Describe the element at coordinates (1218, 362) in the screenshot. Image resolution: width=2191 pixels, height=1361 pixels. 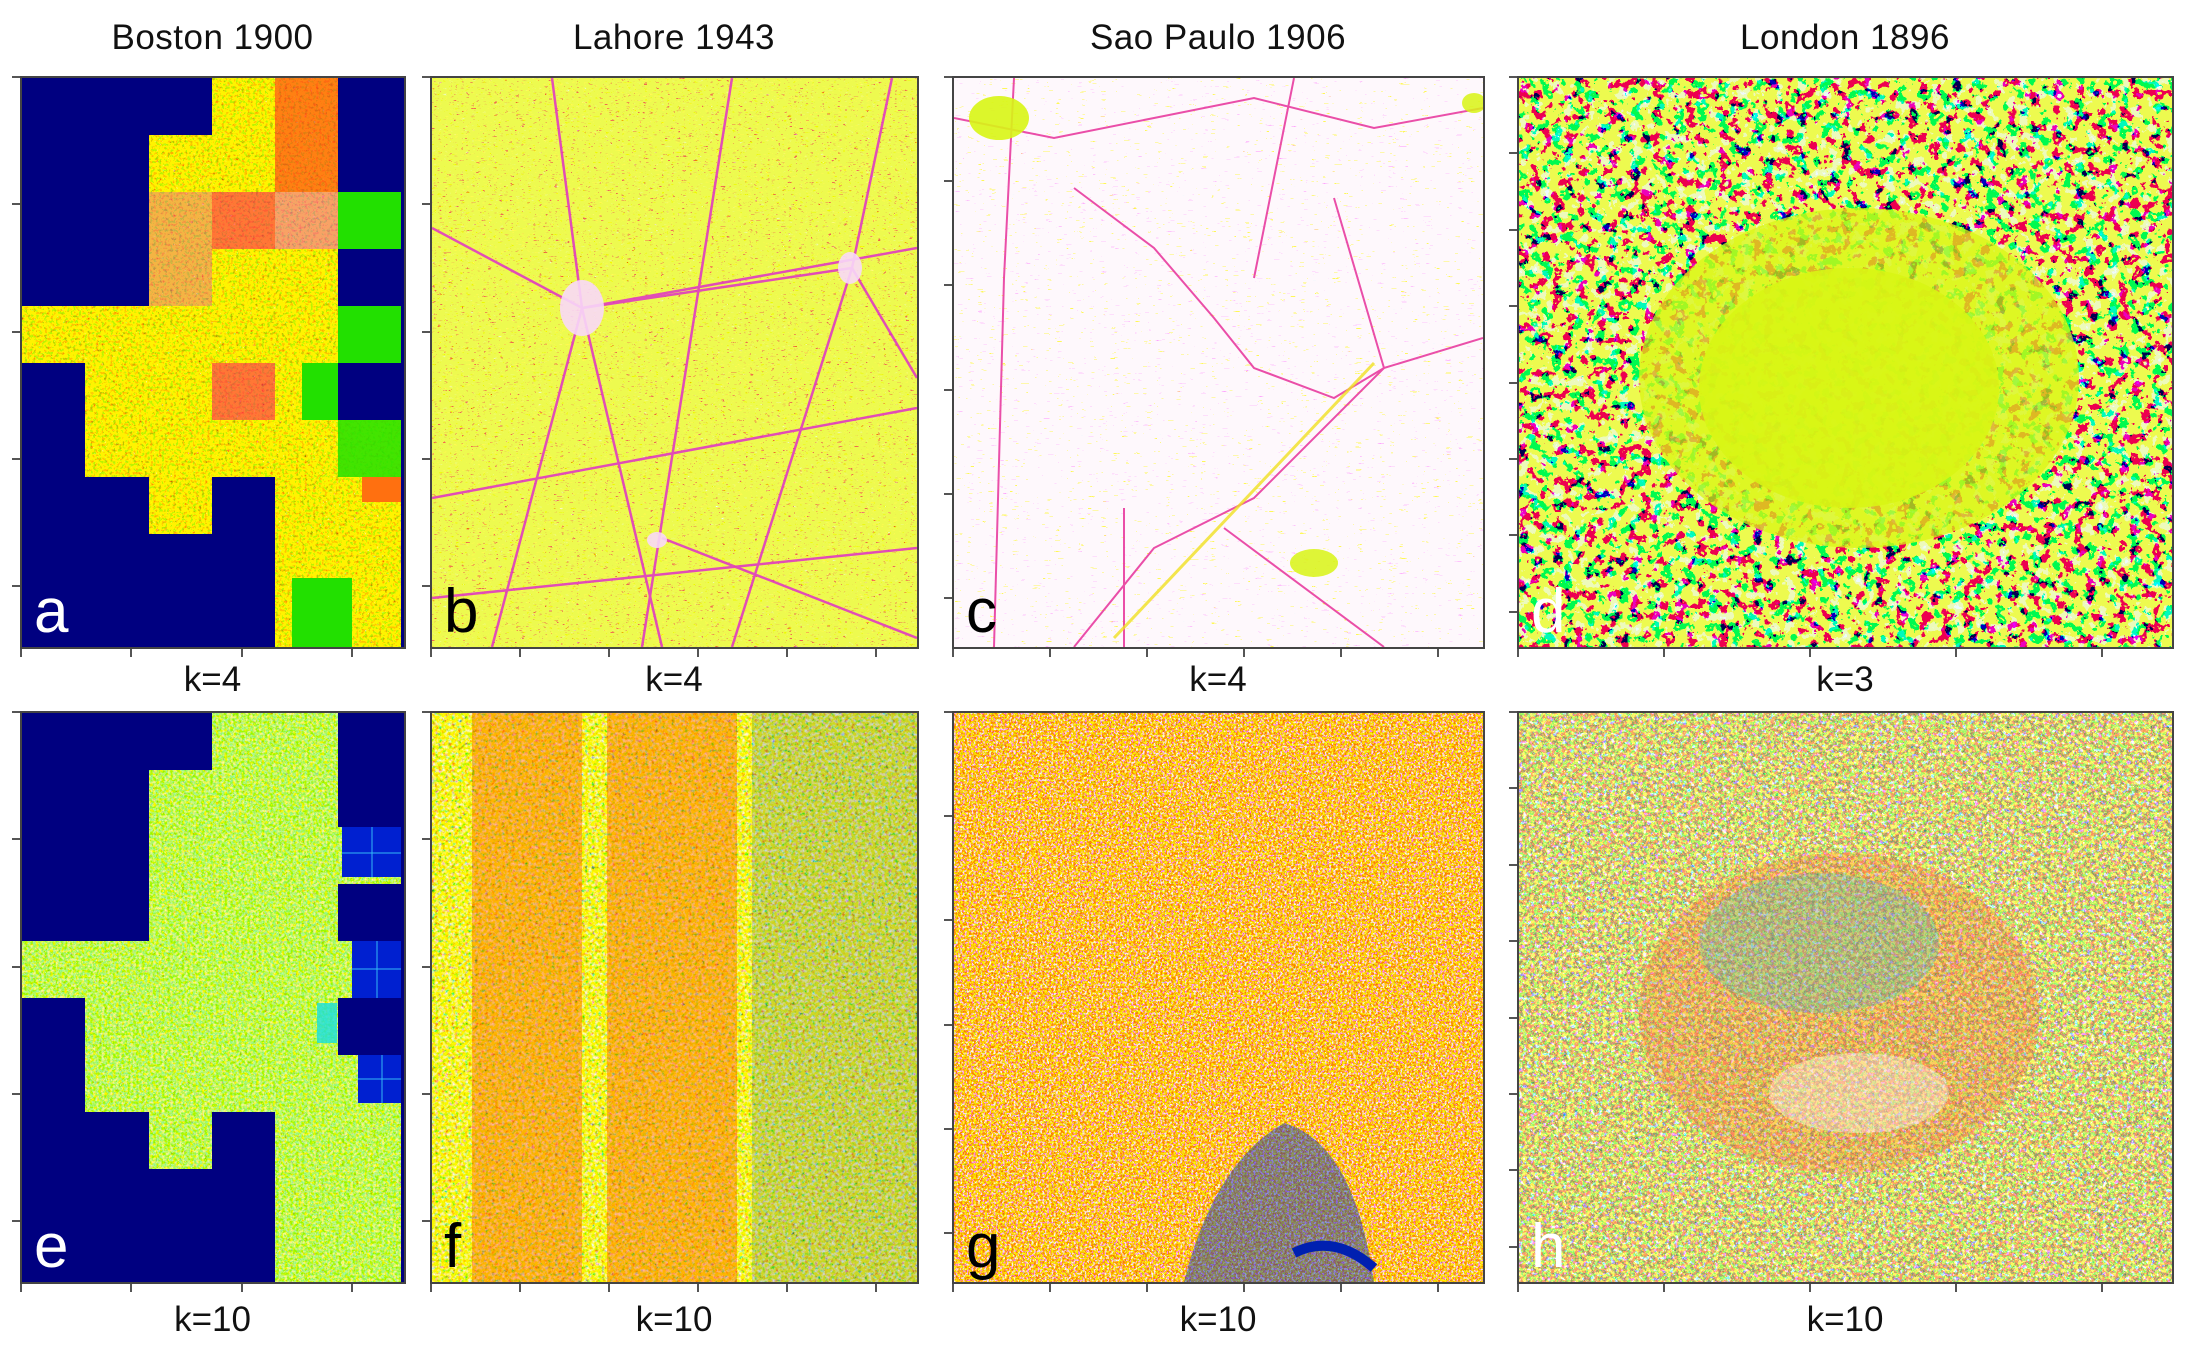
I see `sao-paulo-k4-map` at that location.